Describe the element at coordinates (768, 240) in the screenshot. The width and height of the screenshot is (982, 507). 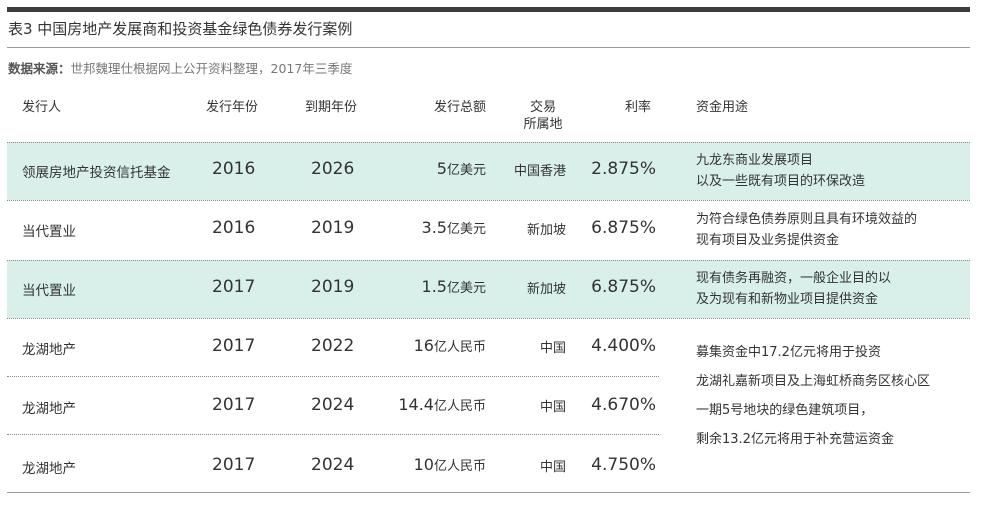
I see `use-line: 现有项目及业务提供资金` at that location.